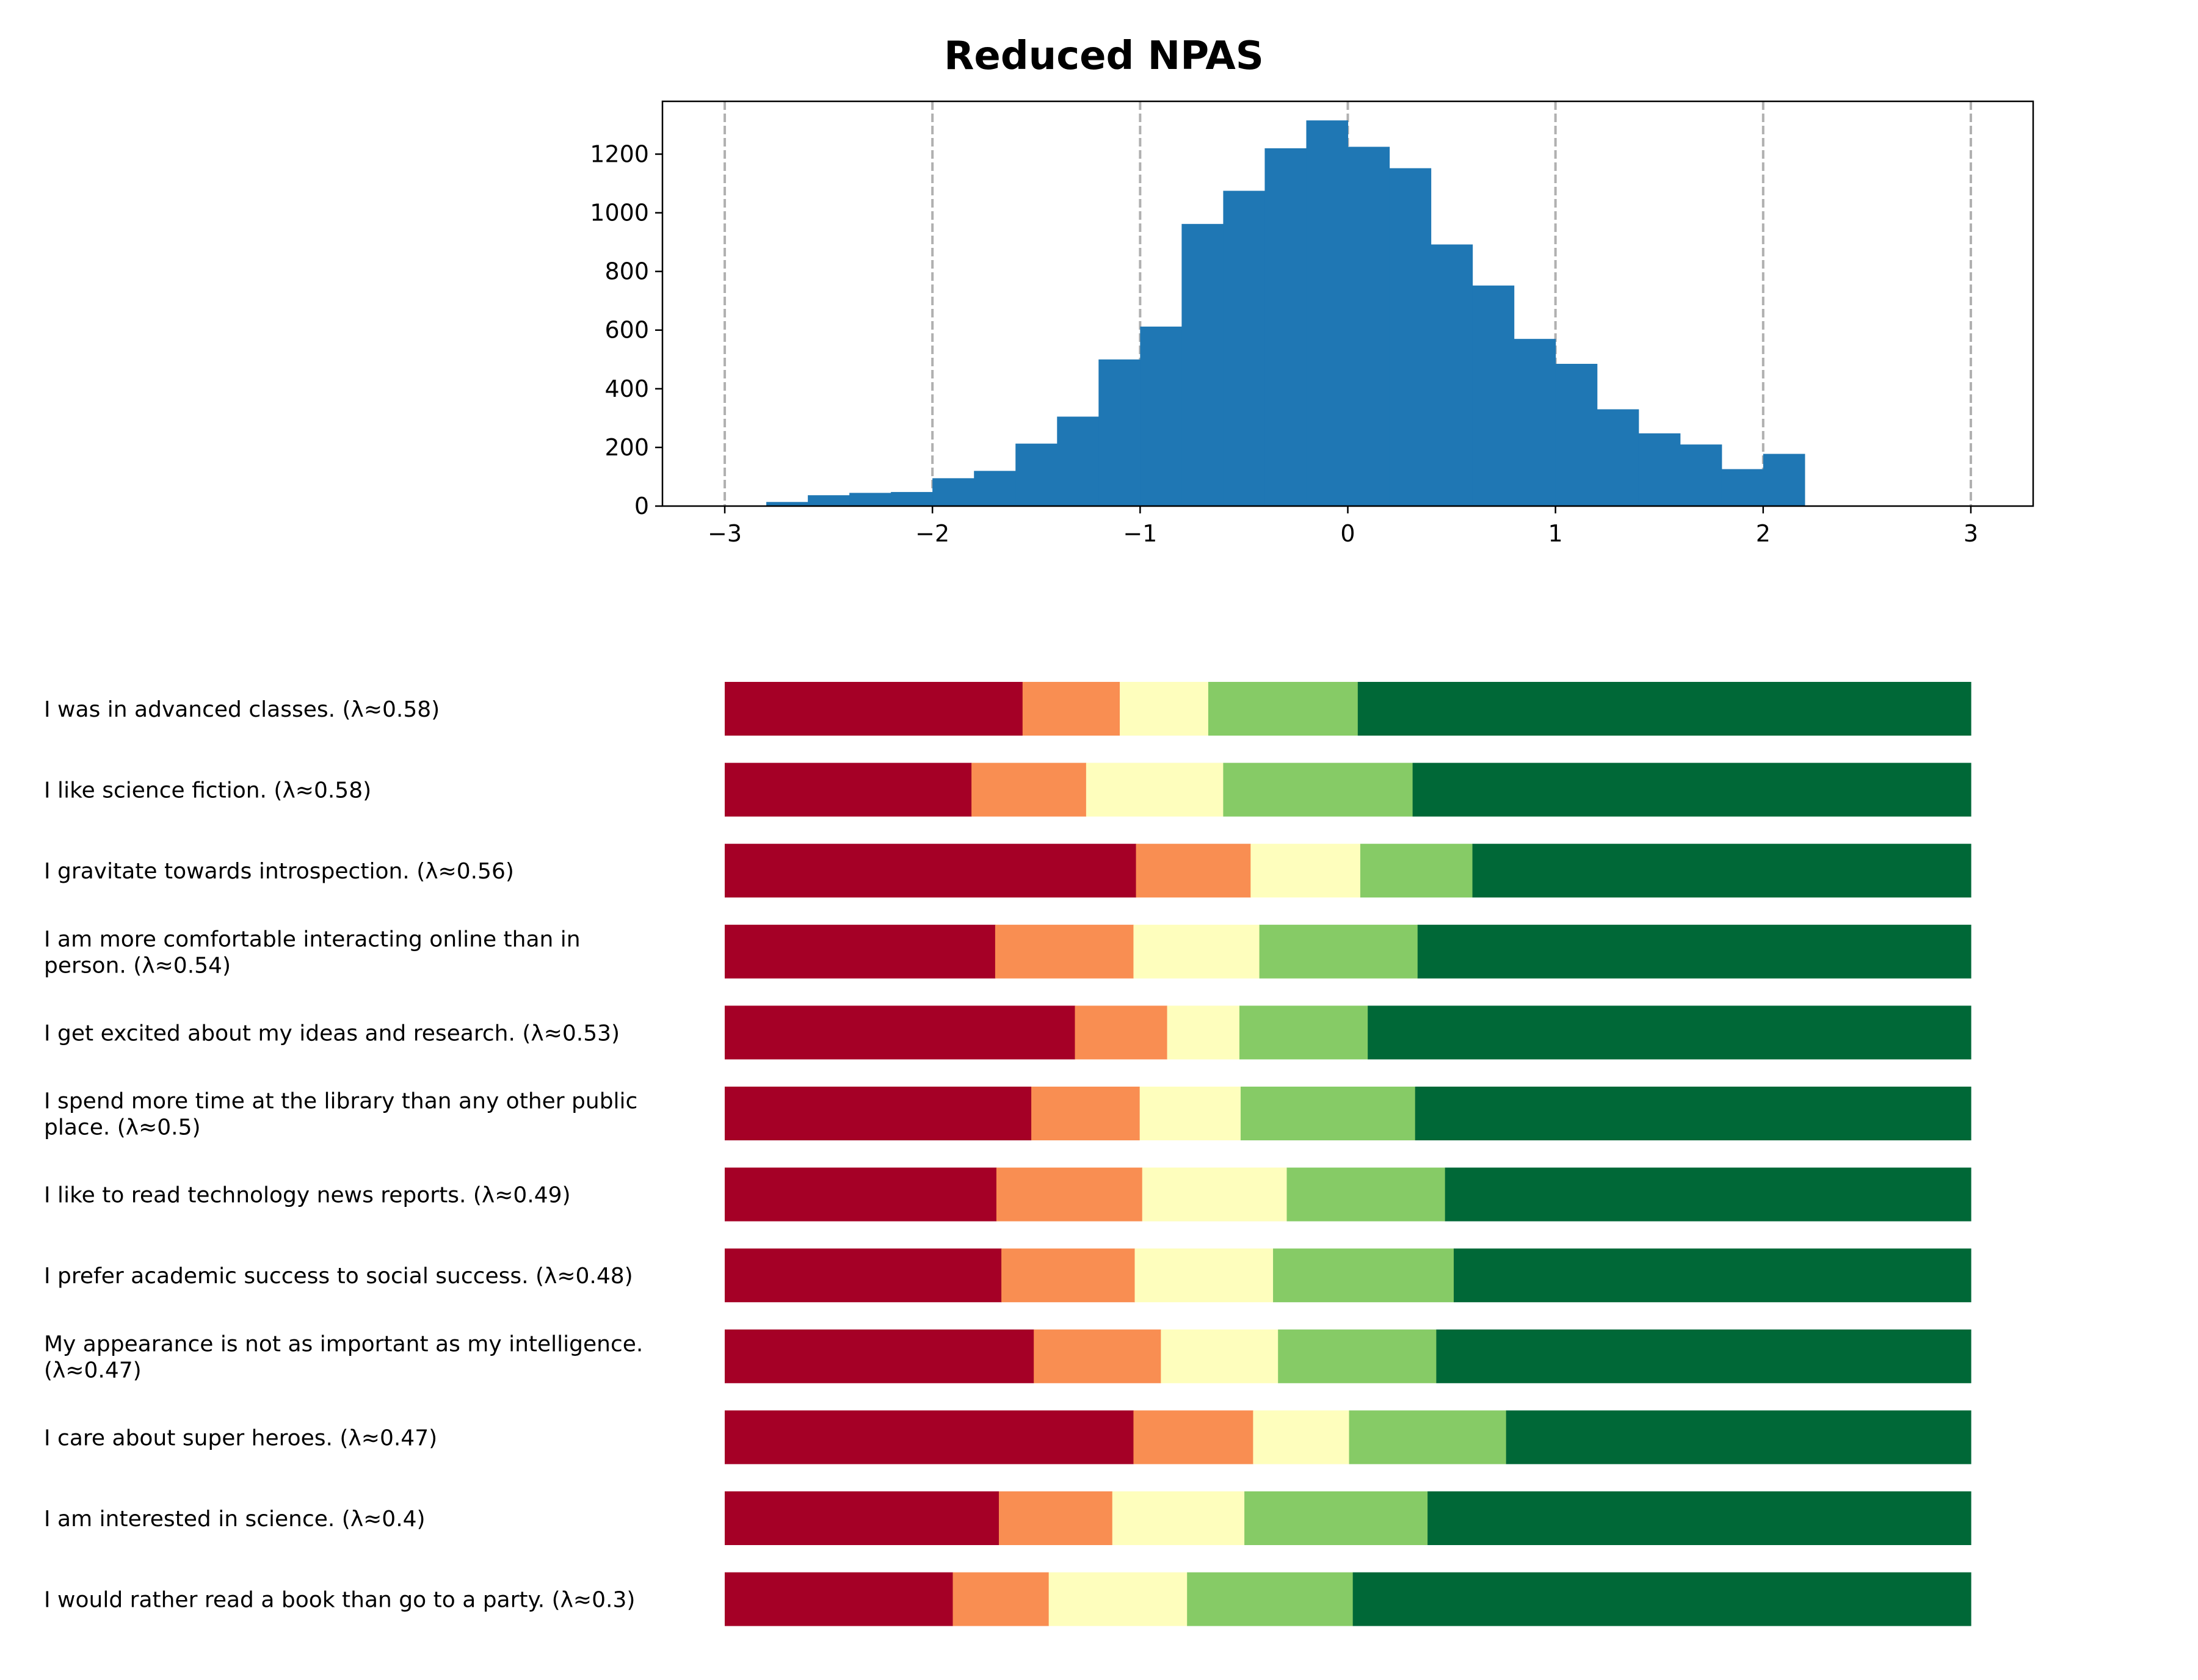 The height and width of the screenshot is (1680, 2198). I want to click on chart-title: Reduced NPAS, so click(1104, 56).